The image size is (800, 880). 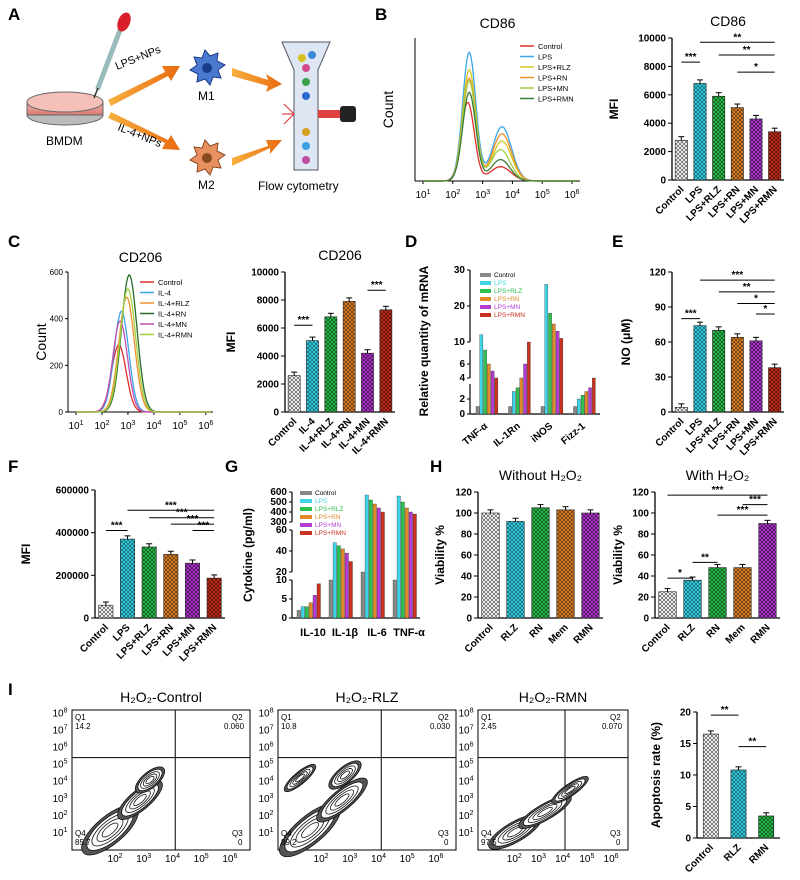 I want to click on x-tick-label: IL-6, so click(x=377, y=633).